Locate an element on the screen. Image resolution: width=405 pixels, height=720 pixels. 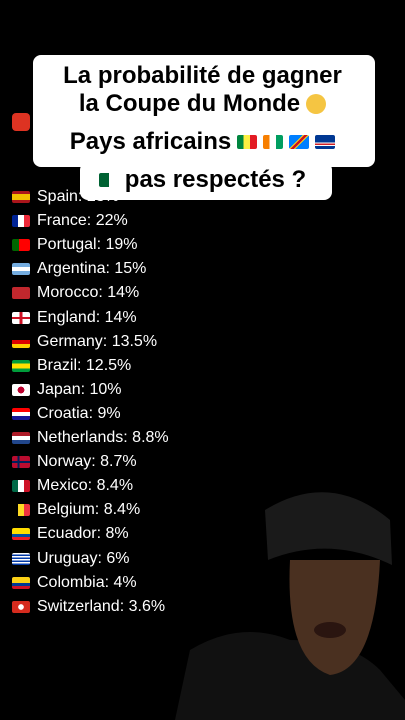
list-item: Netherlands: 8.8% is located at coordinates (90, 438).